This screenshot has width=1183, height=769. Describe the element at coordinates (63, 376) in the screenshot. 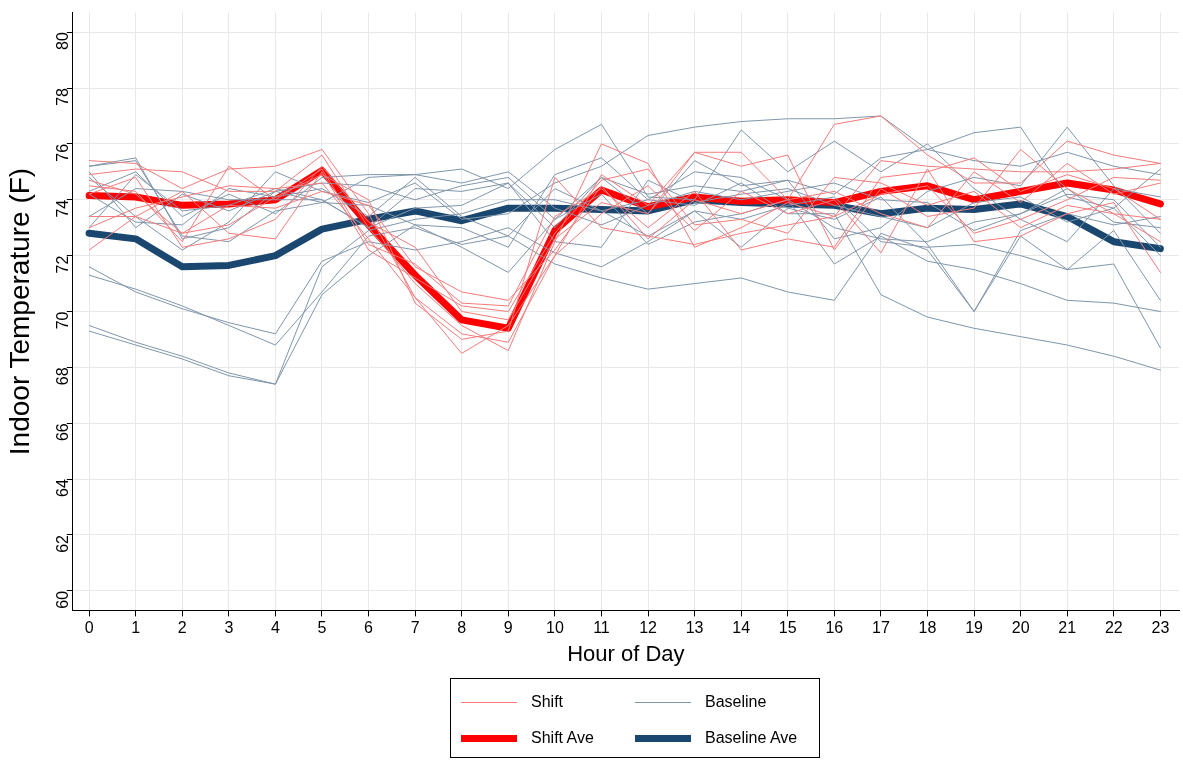

I see `y-tick-label: 68` at that location.